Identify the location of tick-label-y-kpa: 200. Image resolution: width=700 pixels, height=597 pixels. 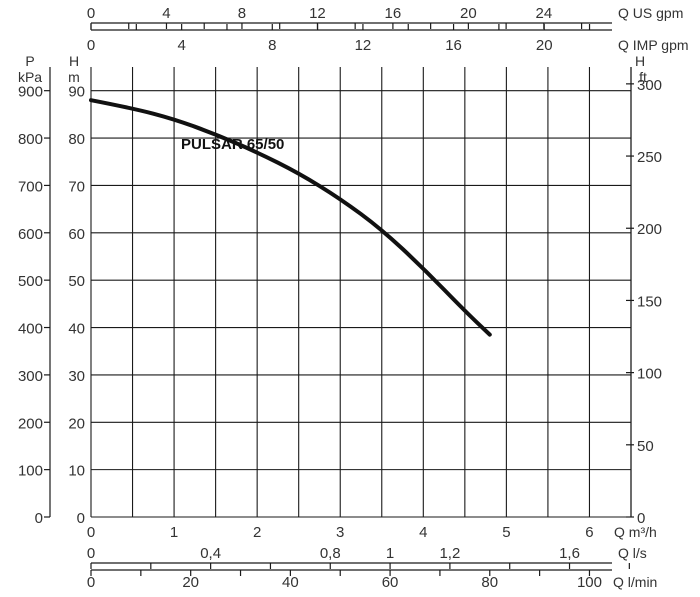
(30, 423).